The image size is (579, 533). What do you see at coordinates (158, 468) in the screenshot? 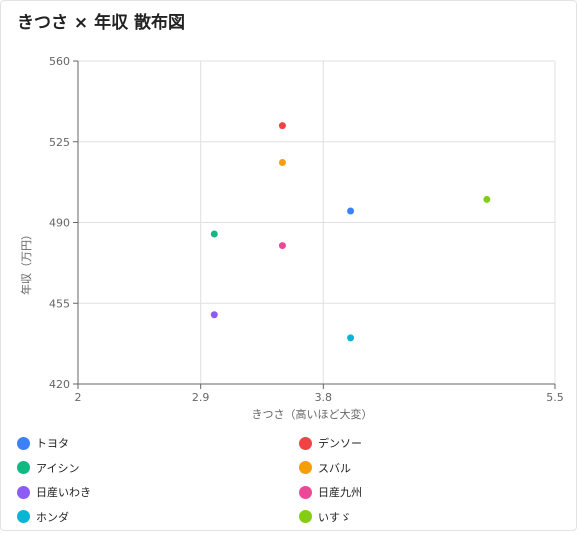
I see `legend-item: アイシン` at bounding box center [158, 468].